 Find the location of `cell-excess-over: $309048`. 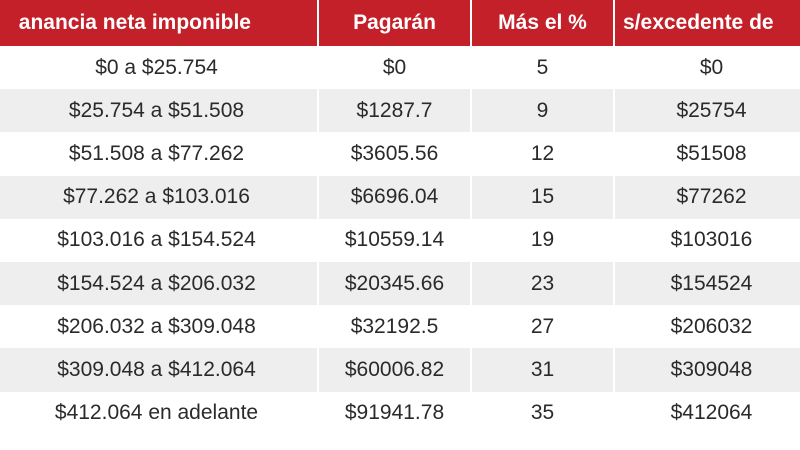

cell-excess-over: $309048 is located at coordinates (707, 370).